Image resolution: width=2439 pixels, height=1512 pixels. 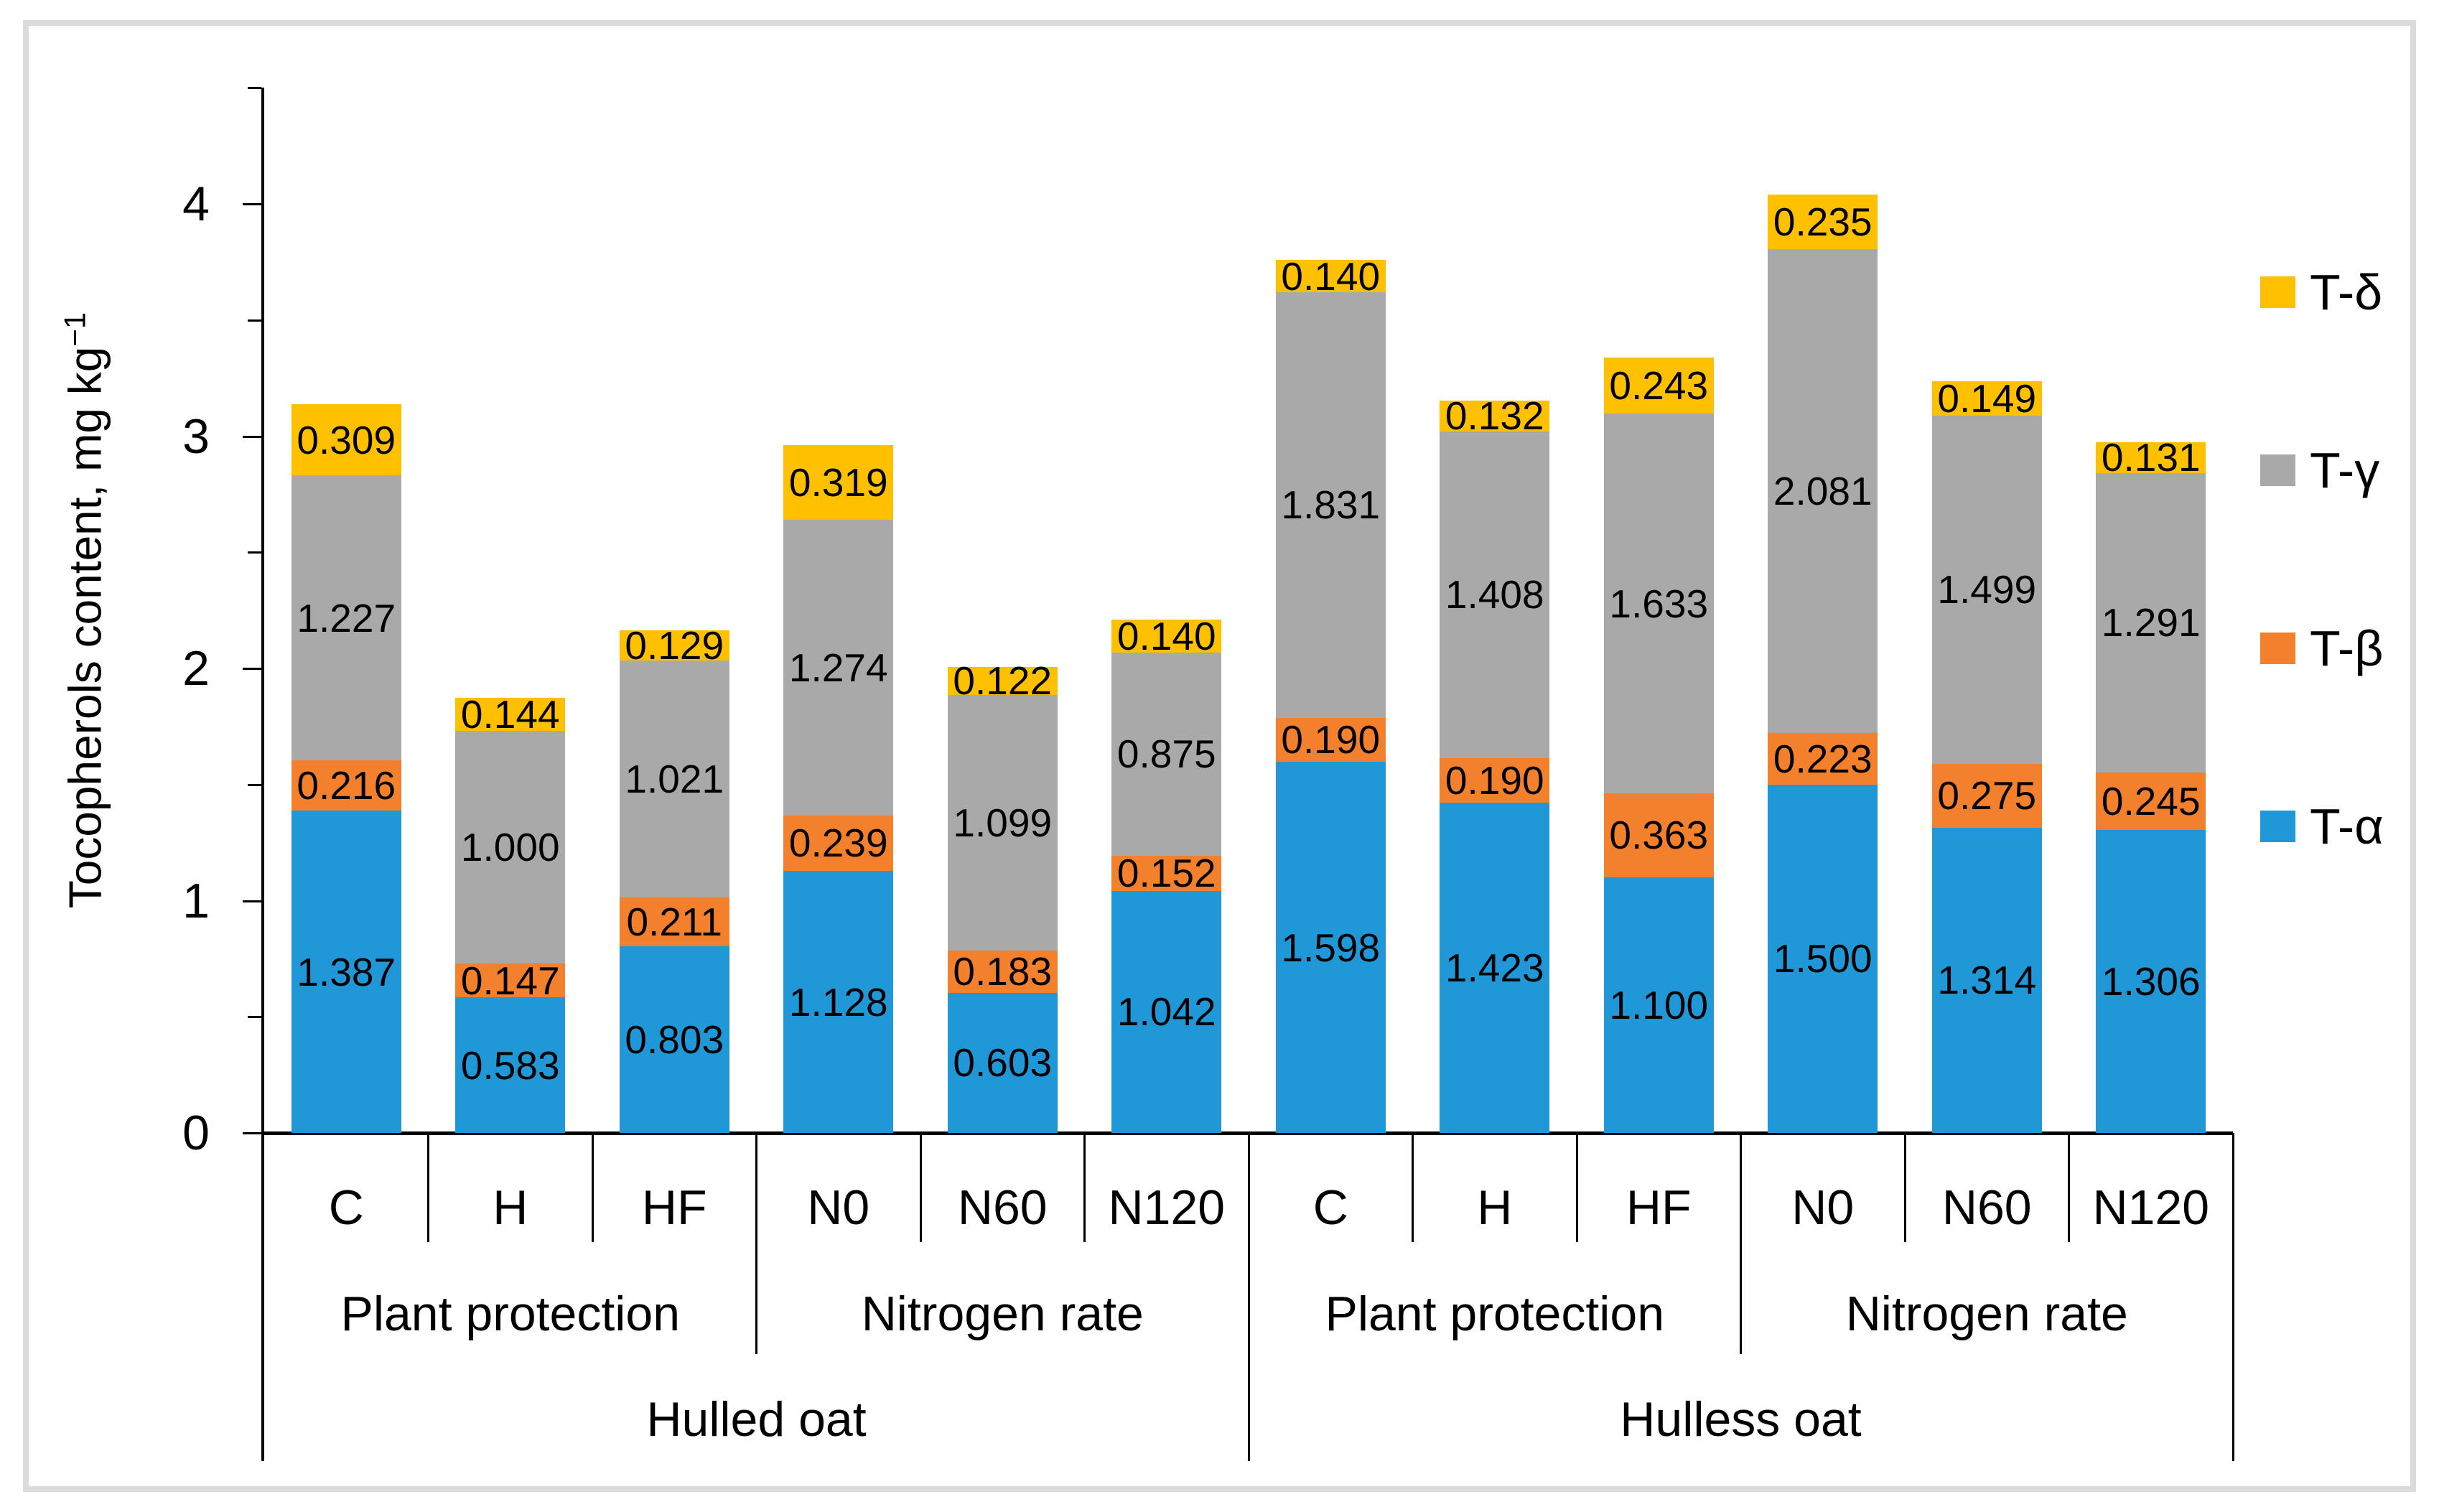 I want to click on bar-segment-label: 0.803, so click(x=674, y=1040).